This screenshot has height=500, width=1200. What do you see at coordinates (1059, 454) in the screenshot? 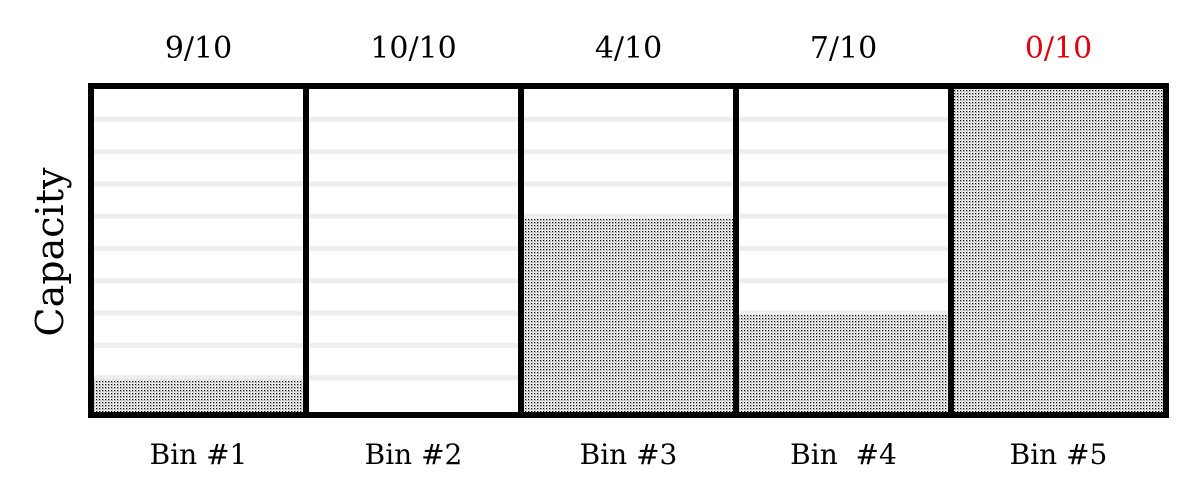
I see `bin-name-label: Bin #5` at bounding box center [1059, 454].